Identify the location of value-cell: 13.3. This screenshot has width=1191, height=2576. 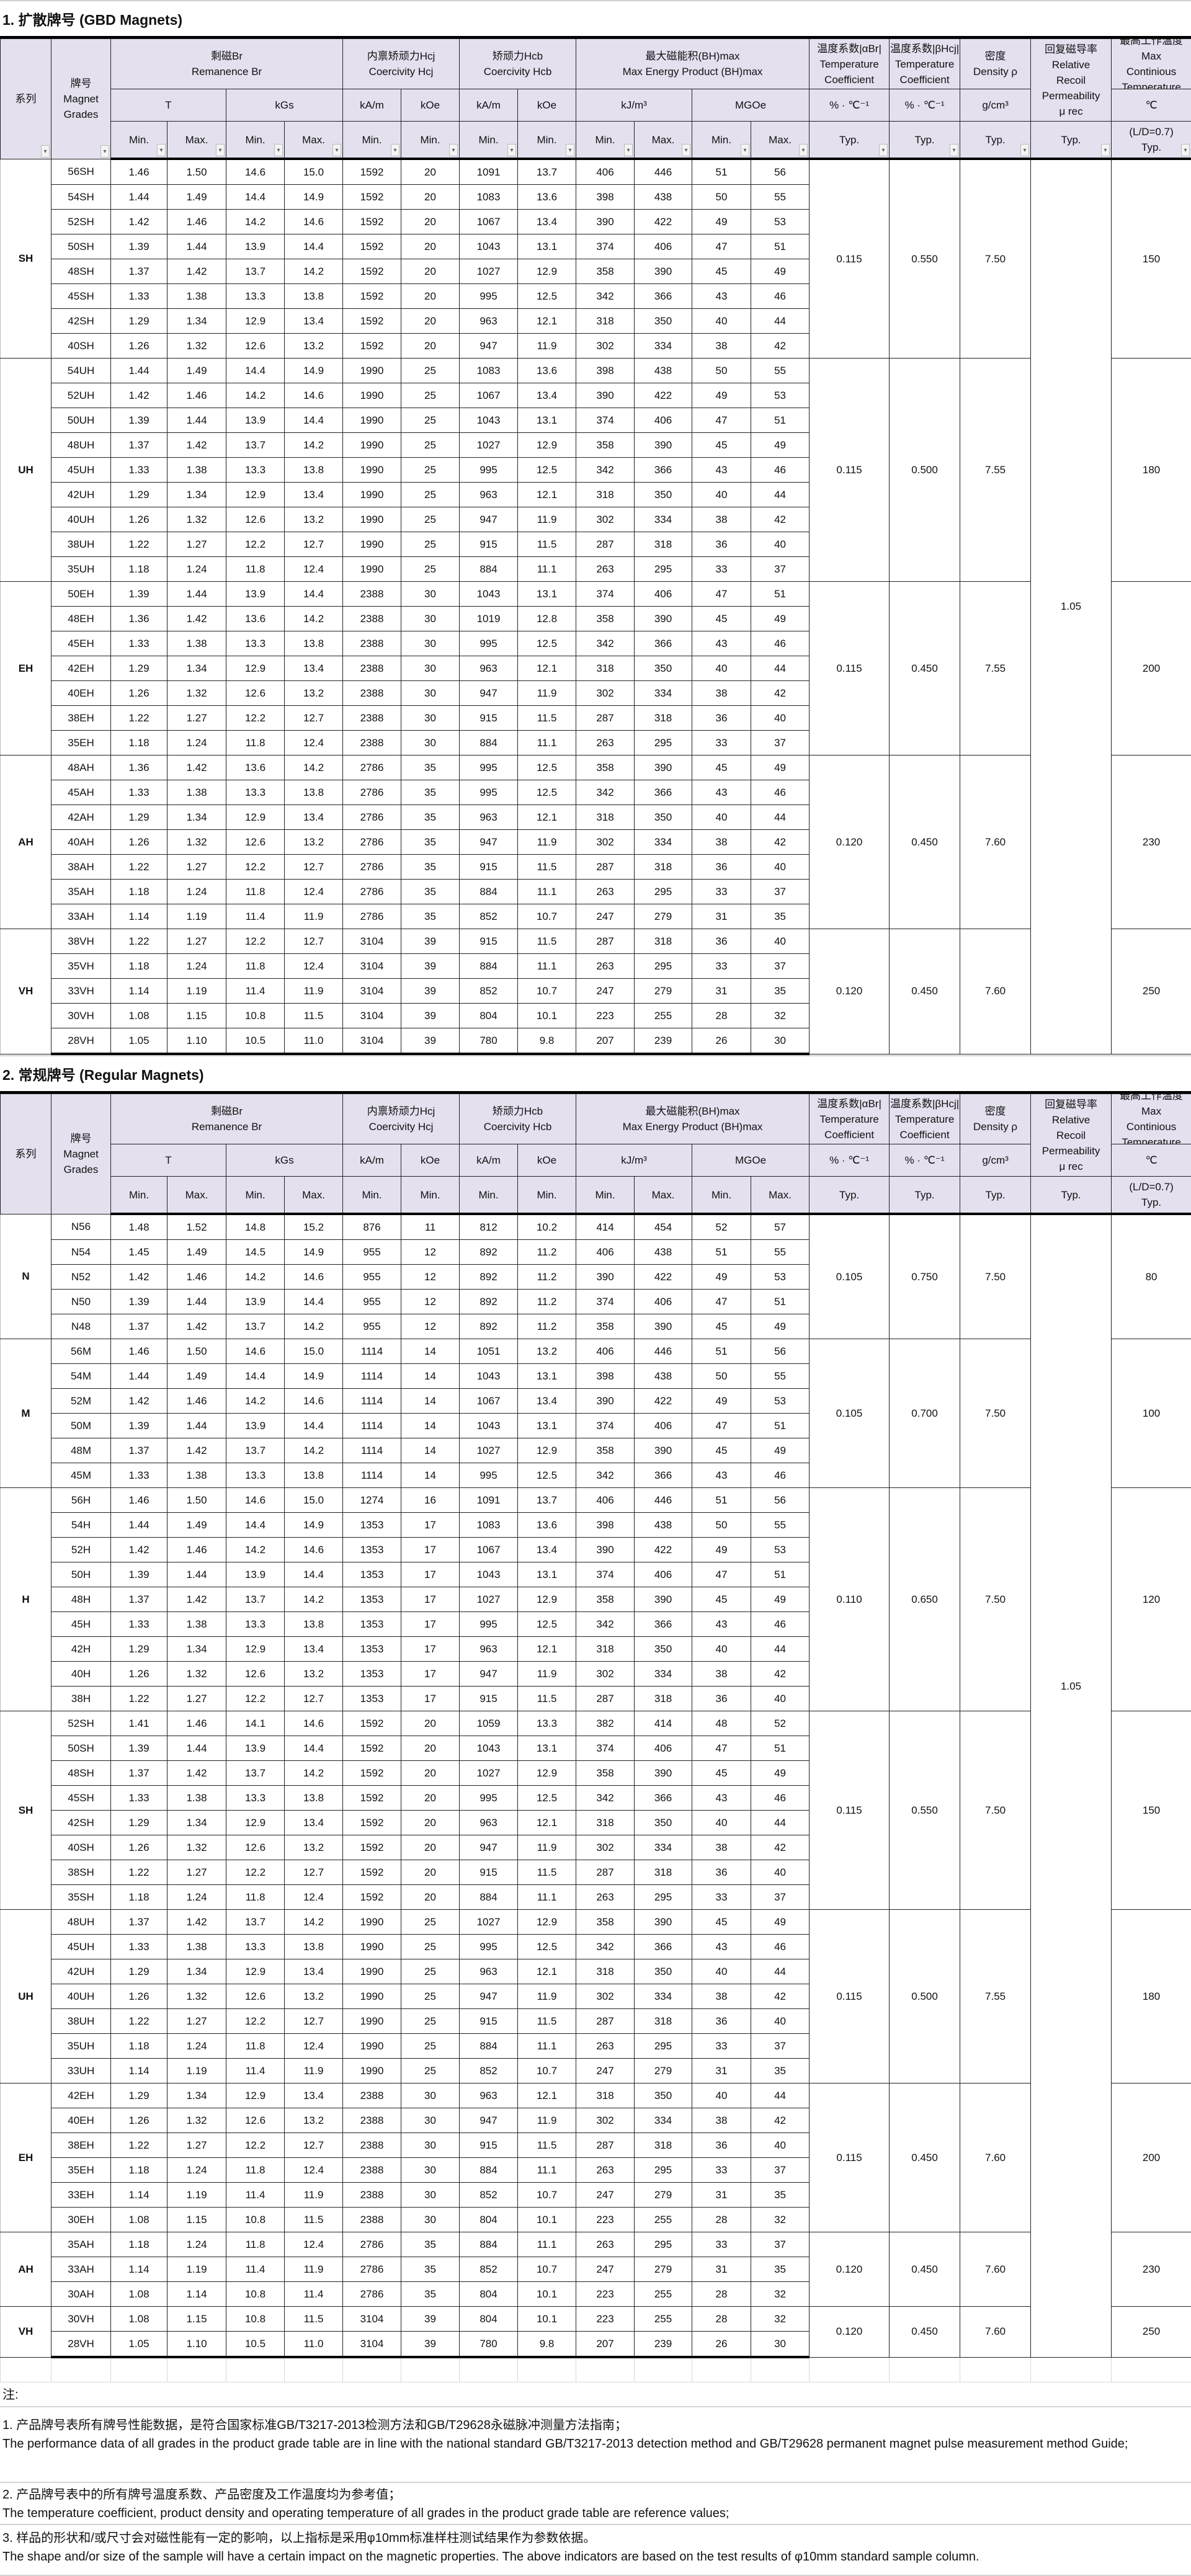
(256, 792).